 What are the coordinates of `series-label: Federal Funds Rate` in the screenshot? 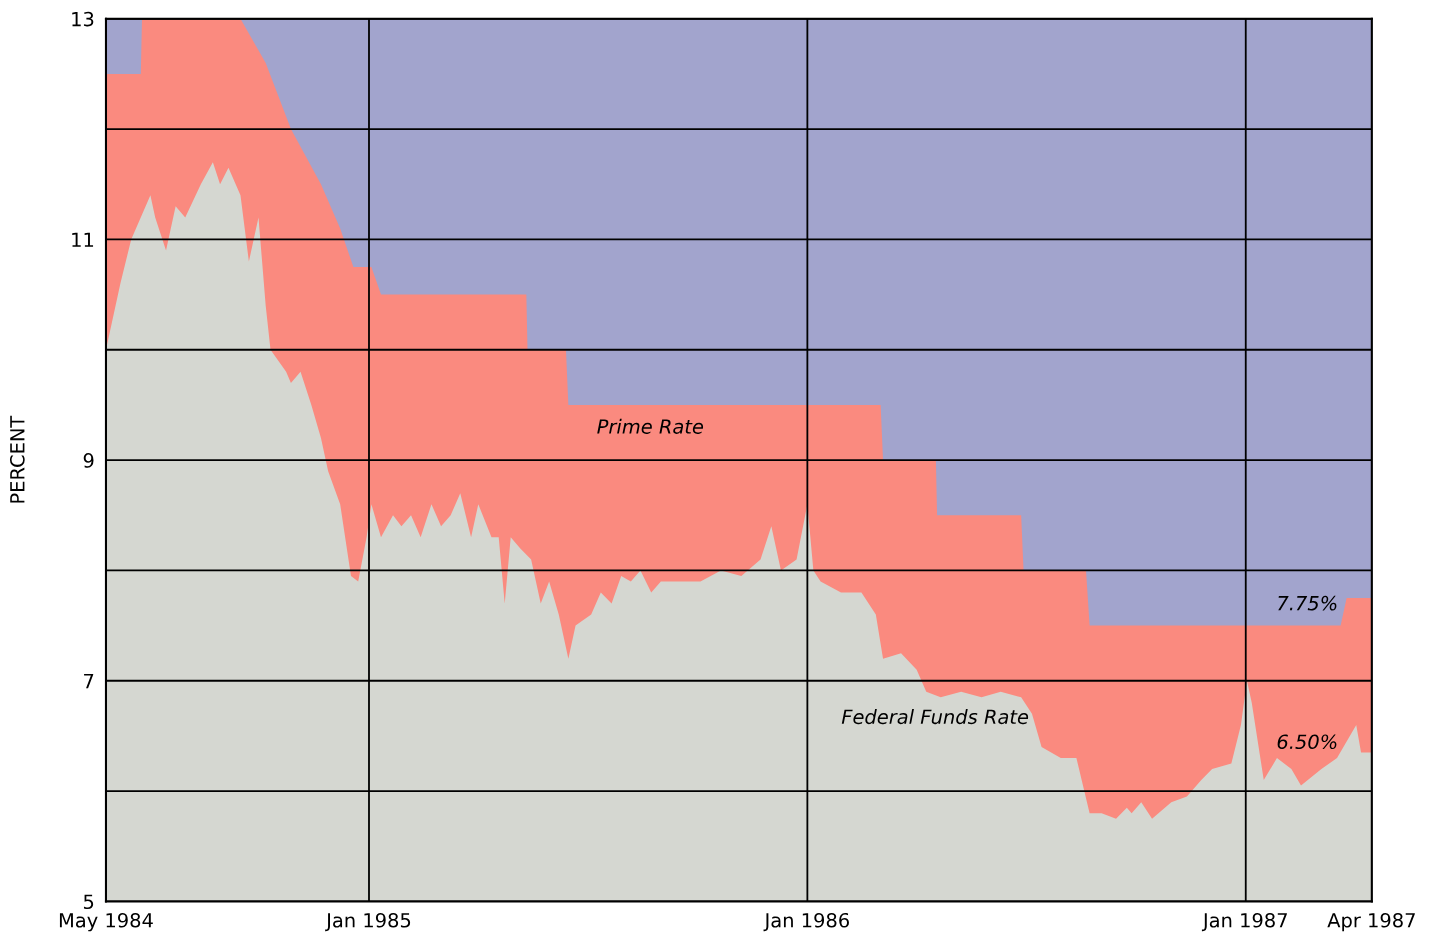 It's located at (935, 717).